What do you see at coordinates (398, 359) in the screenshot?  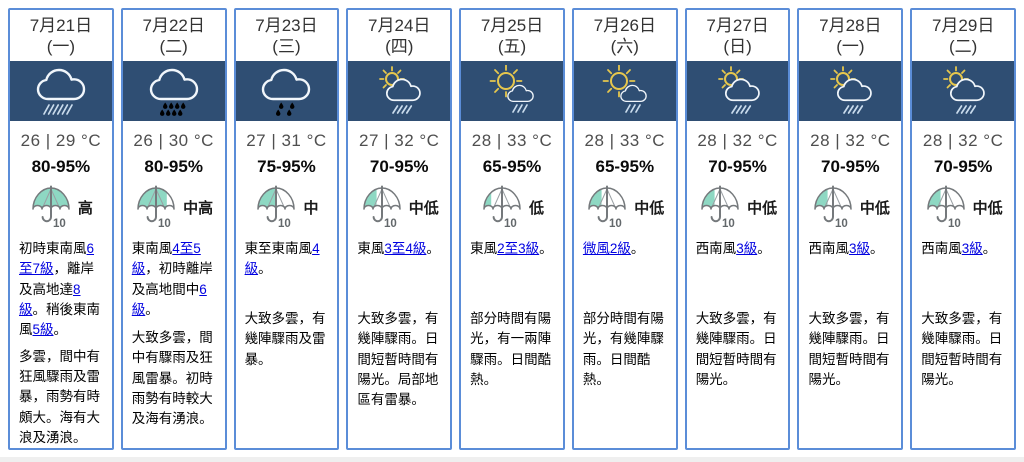 I see `weather-forecast-text: 大致多雲，有幾陣驟雨。日間短暫時間有陽光。局部地區有雷暴。` at bounding box center [398, 359].